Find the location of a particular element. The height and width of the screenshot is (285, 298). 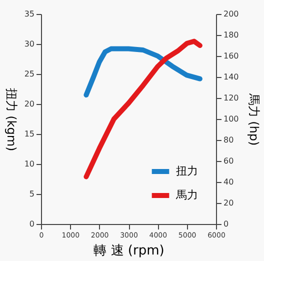

y2-tick-label: 160 is located at coordinates (231, 56).